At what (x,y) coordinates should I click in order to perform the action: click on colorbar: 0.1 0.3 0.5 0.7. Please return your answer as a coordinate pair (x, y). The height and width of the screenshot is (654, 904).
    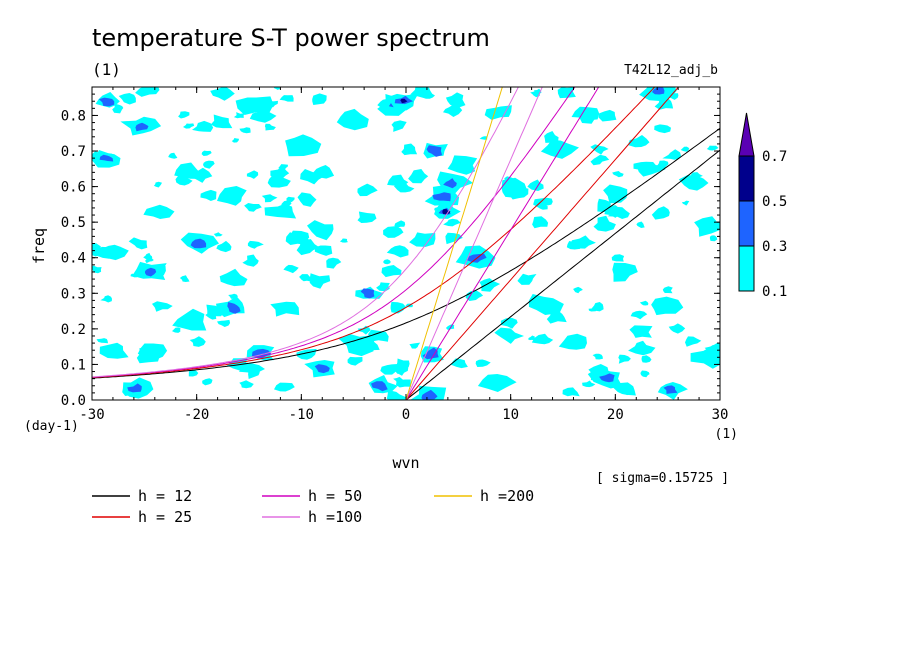
    Looking at the image, I should click on (762, 206).